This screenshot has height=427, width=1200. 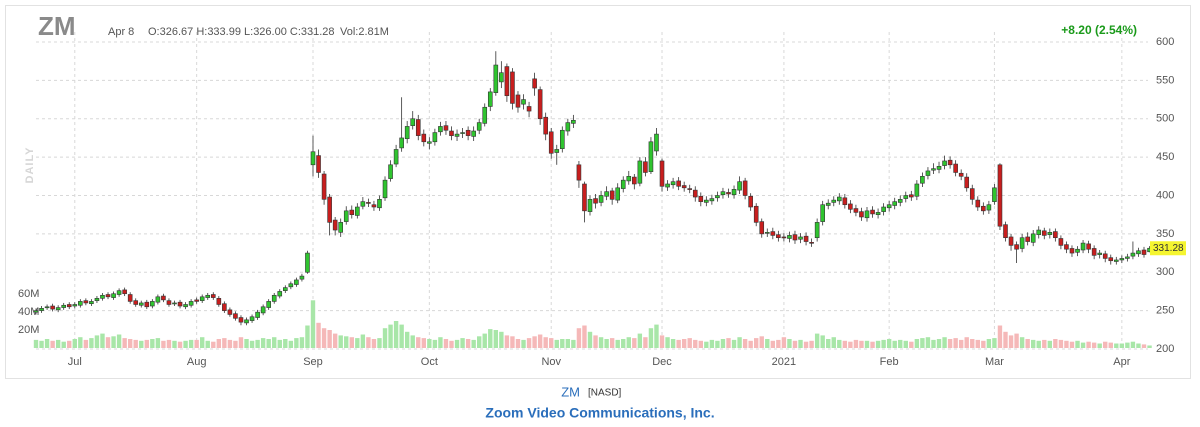 What do you see at coordinates (889, 362) in the screenshot?
I see `x-tick-label: Feb` at bounding box center [889, 362].